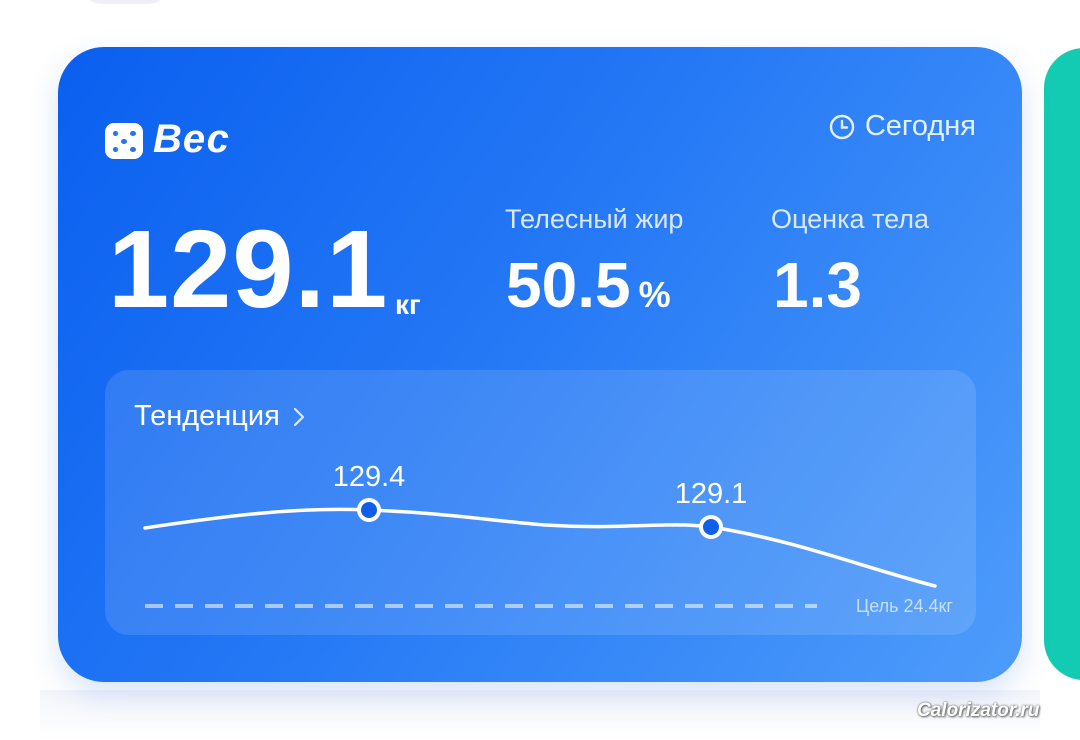 The image size is (1080, 740). What do you see at coordinates (920, 126) in the screenshot?
I see `date-label: Сегодня` at bounding box center [920, 126].